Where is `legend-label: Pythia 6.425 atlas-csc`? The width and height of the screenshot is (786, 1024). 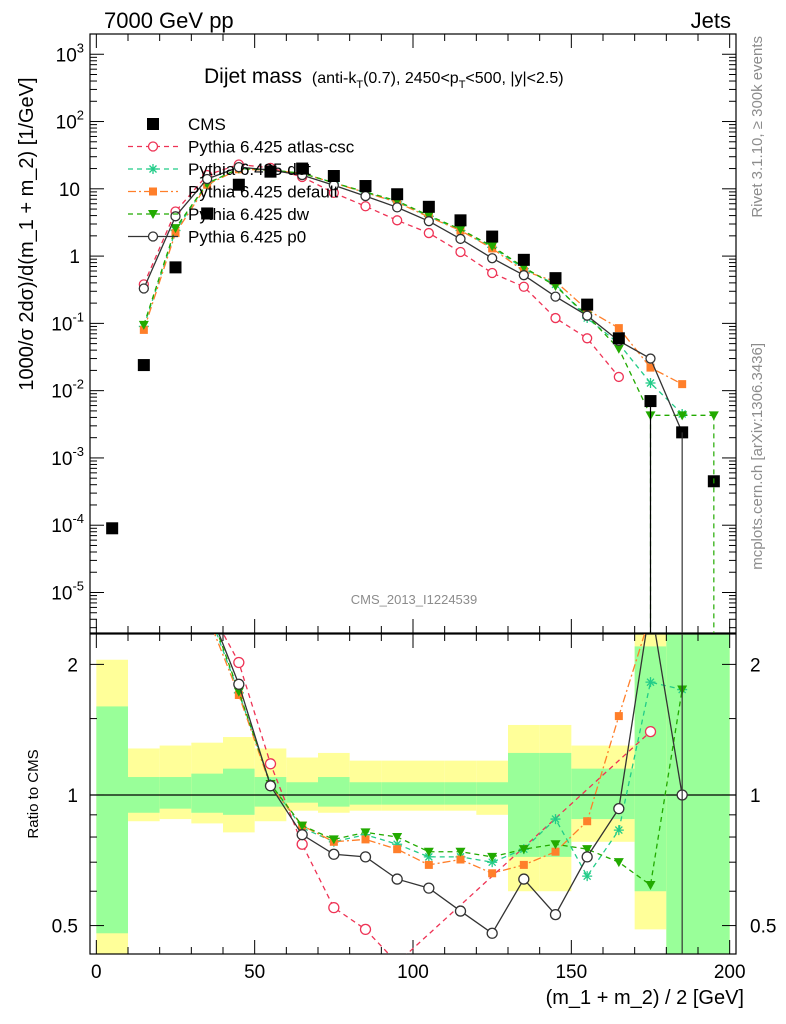 legend-label: Pythia 6.425 atlas-csc is located at coordinates (271, 147).